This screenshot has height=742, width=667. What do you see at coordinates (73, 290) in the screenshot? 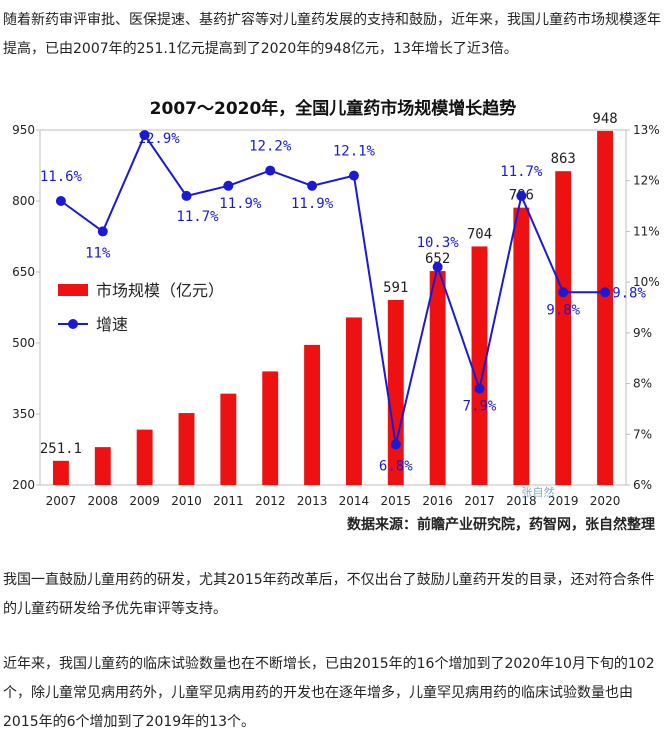
I see `legend-bar-swatch` at bounding box center [73, 290].